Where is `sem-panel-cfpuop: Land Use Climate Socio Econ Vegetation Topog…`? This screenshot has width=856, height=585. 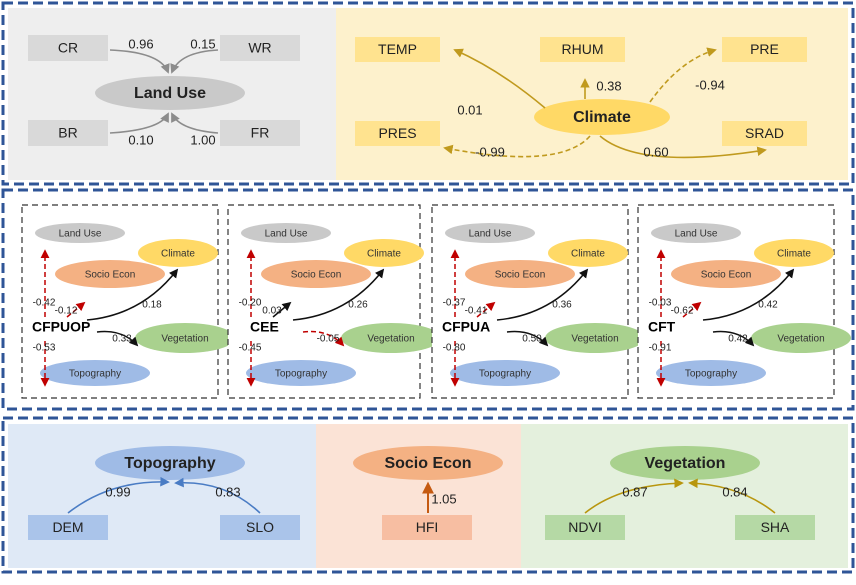 sem-panel-cfpuop: Land Use Climate Socio Econ Vegetation Topog… is located at coordinates (128, 301).